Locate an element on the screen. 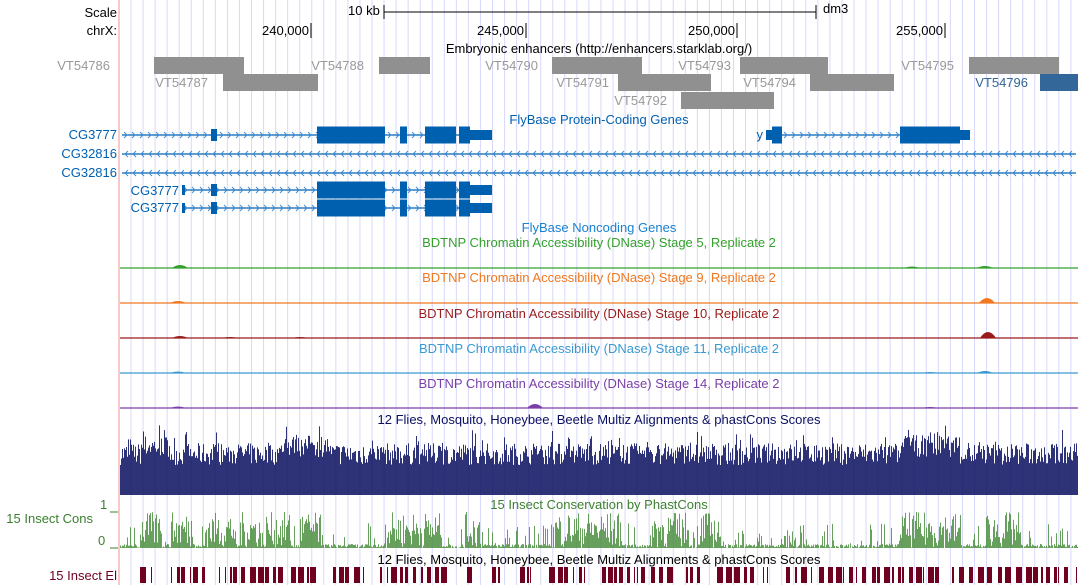  enhancer-label: VT54790 is located at coordinates (511, 65).